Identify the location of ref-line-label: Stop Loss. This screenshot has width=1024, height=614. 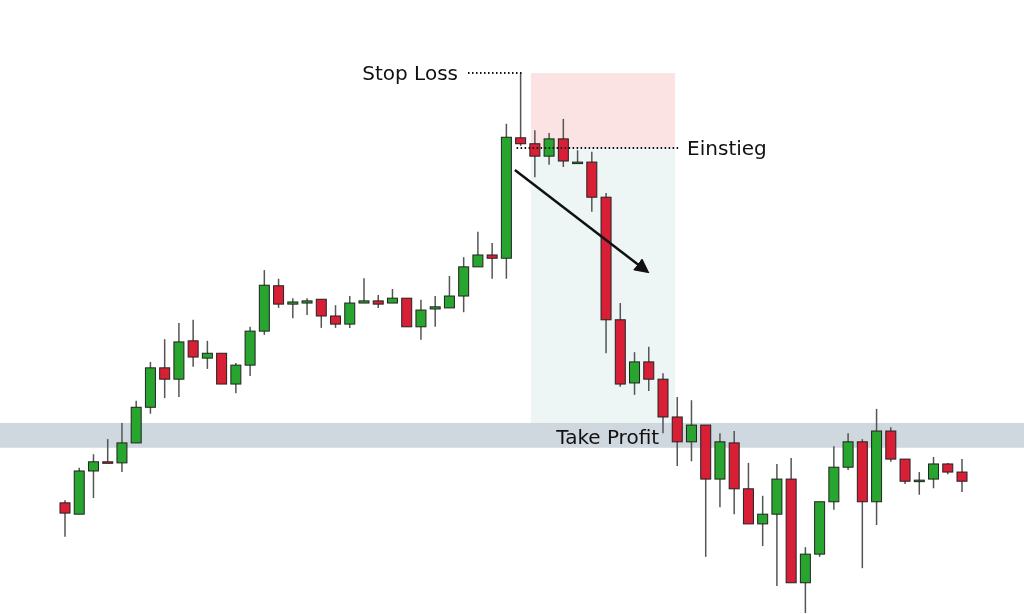
(410, 73).